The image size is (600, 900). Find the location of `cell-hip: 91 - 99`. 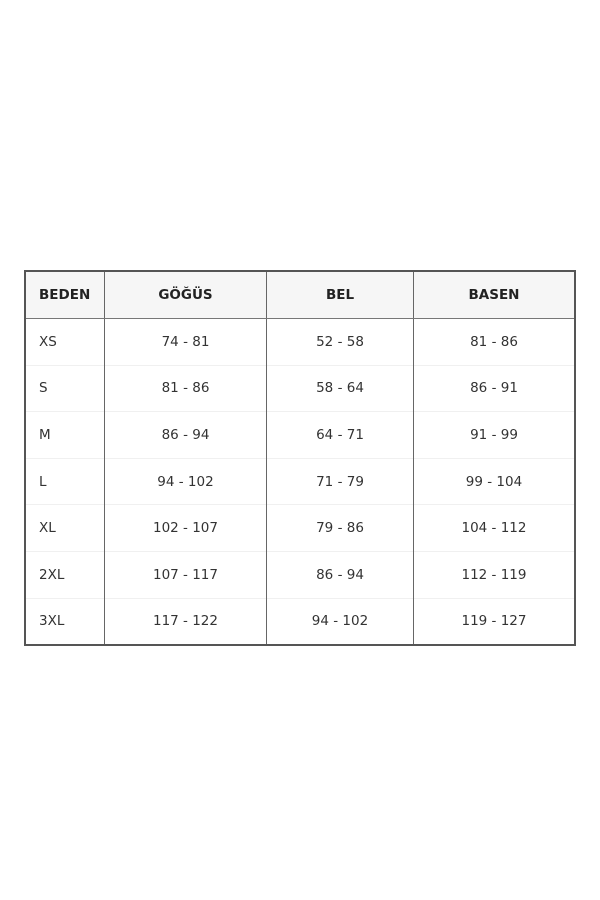

cell-hip: 91 - 99 is located at coordinates (494, 435).